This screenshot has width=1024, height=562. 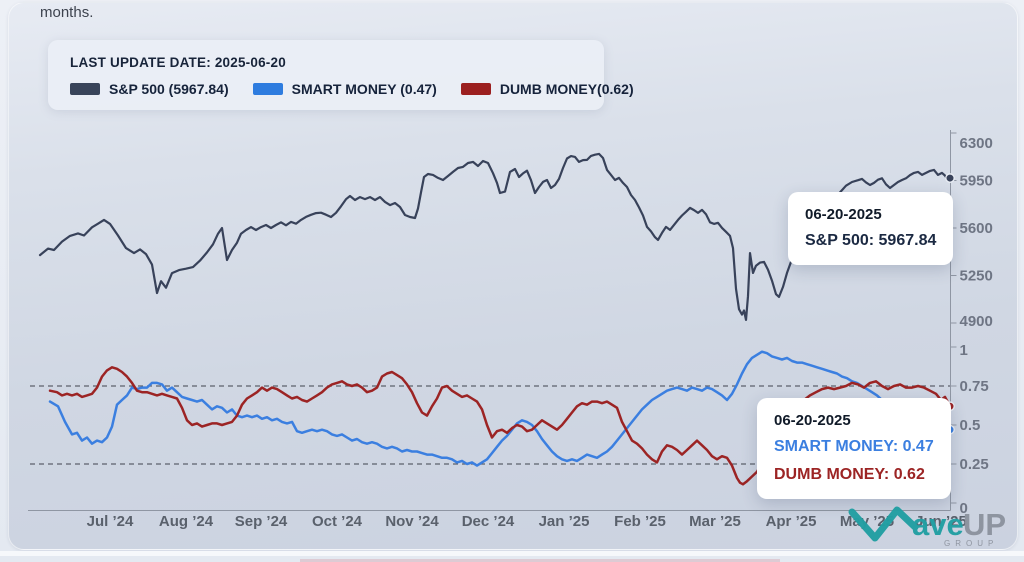 I want to click on y-tick-label: 0.75, so click(x=974, y=386).